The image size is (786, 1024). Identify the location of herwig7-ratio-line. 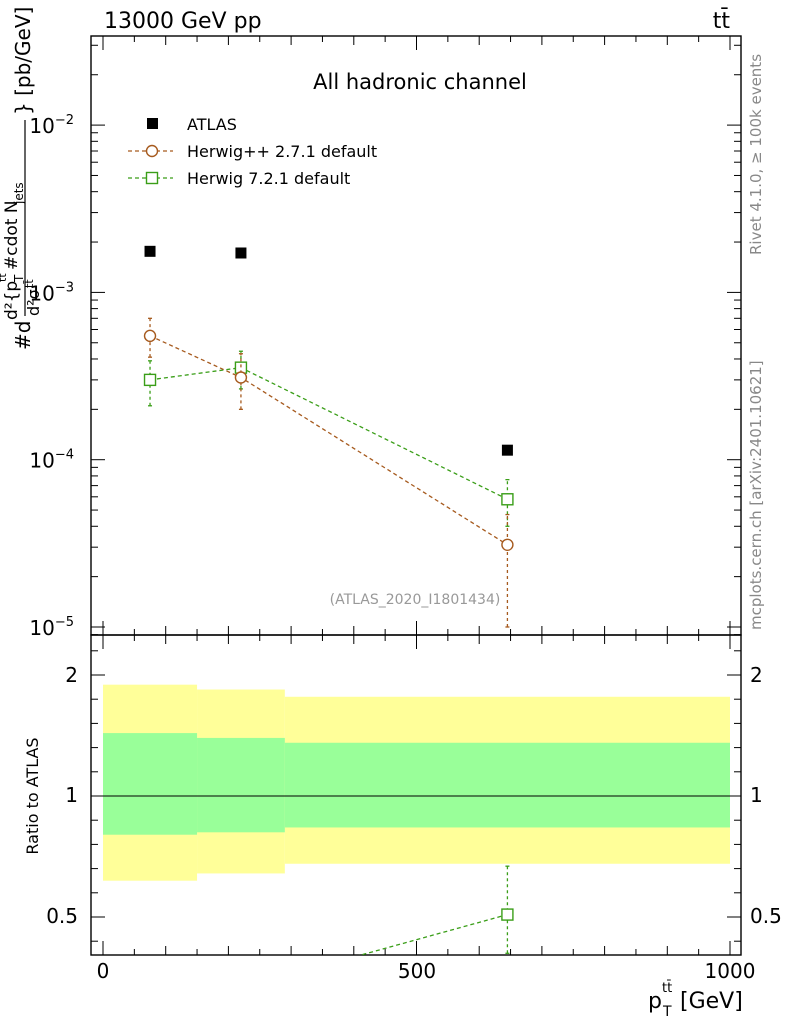
(433, 934).